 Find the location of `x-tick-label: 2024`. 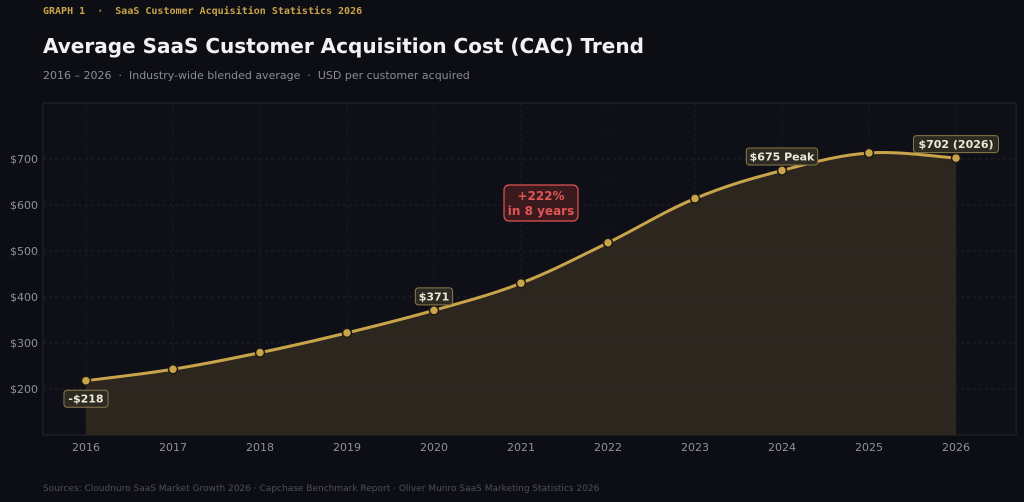

x-tick-label: 2024 is located at coordinates (782, 447).